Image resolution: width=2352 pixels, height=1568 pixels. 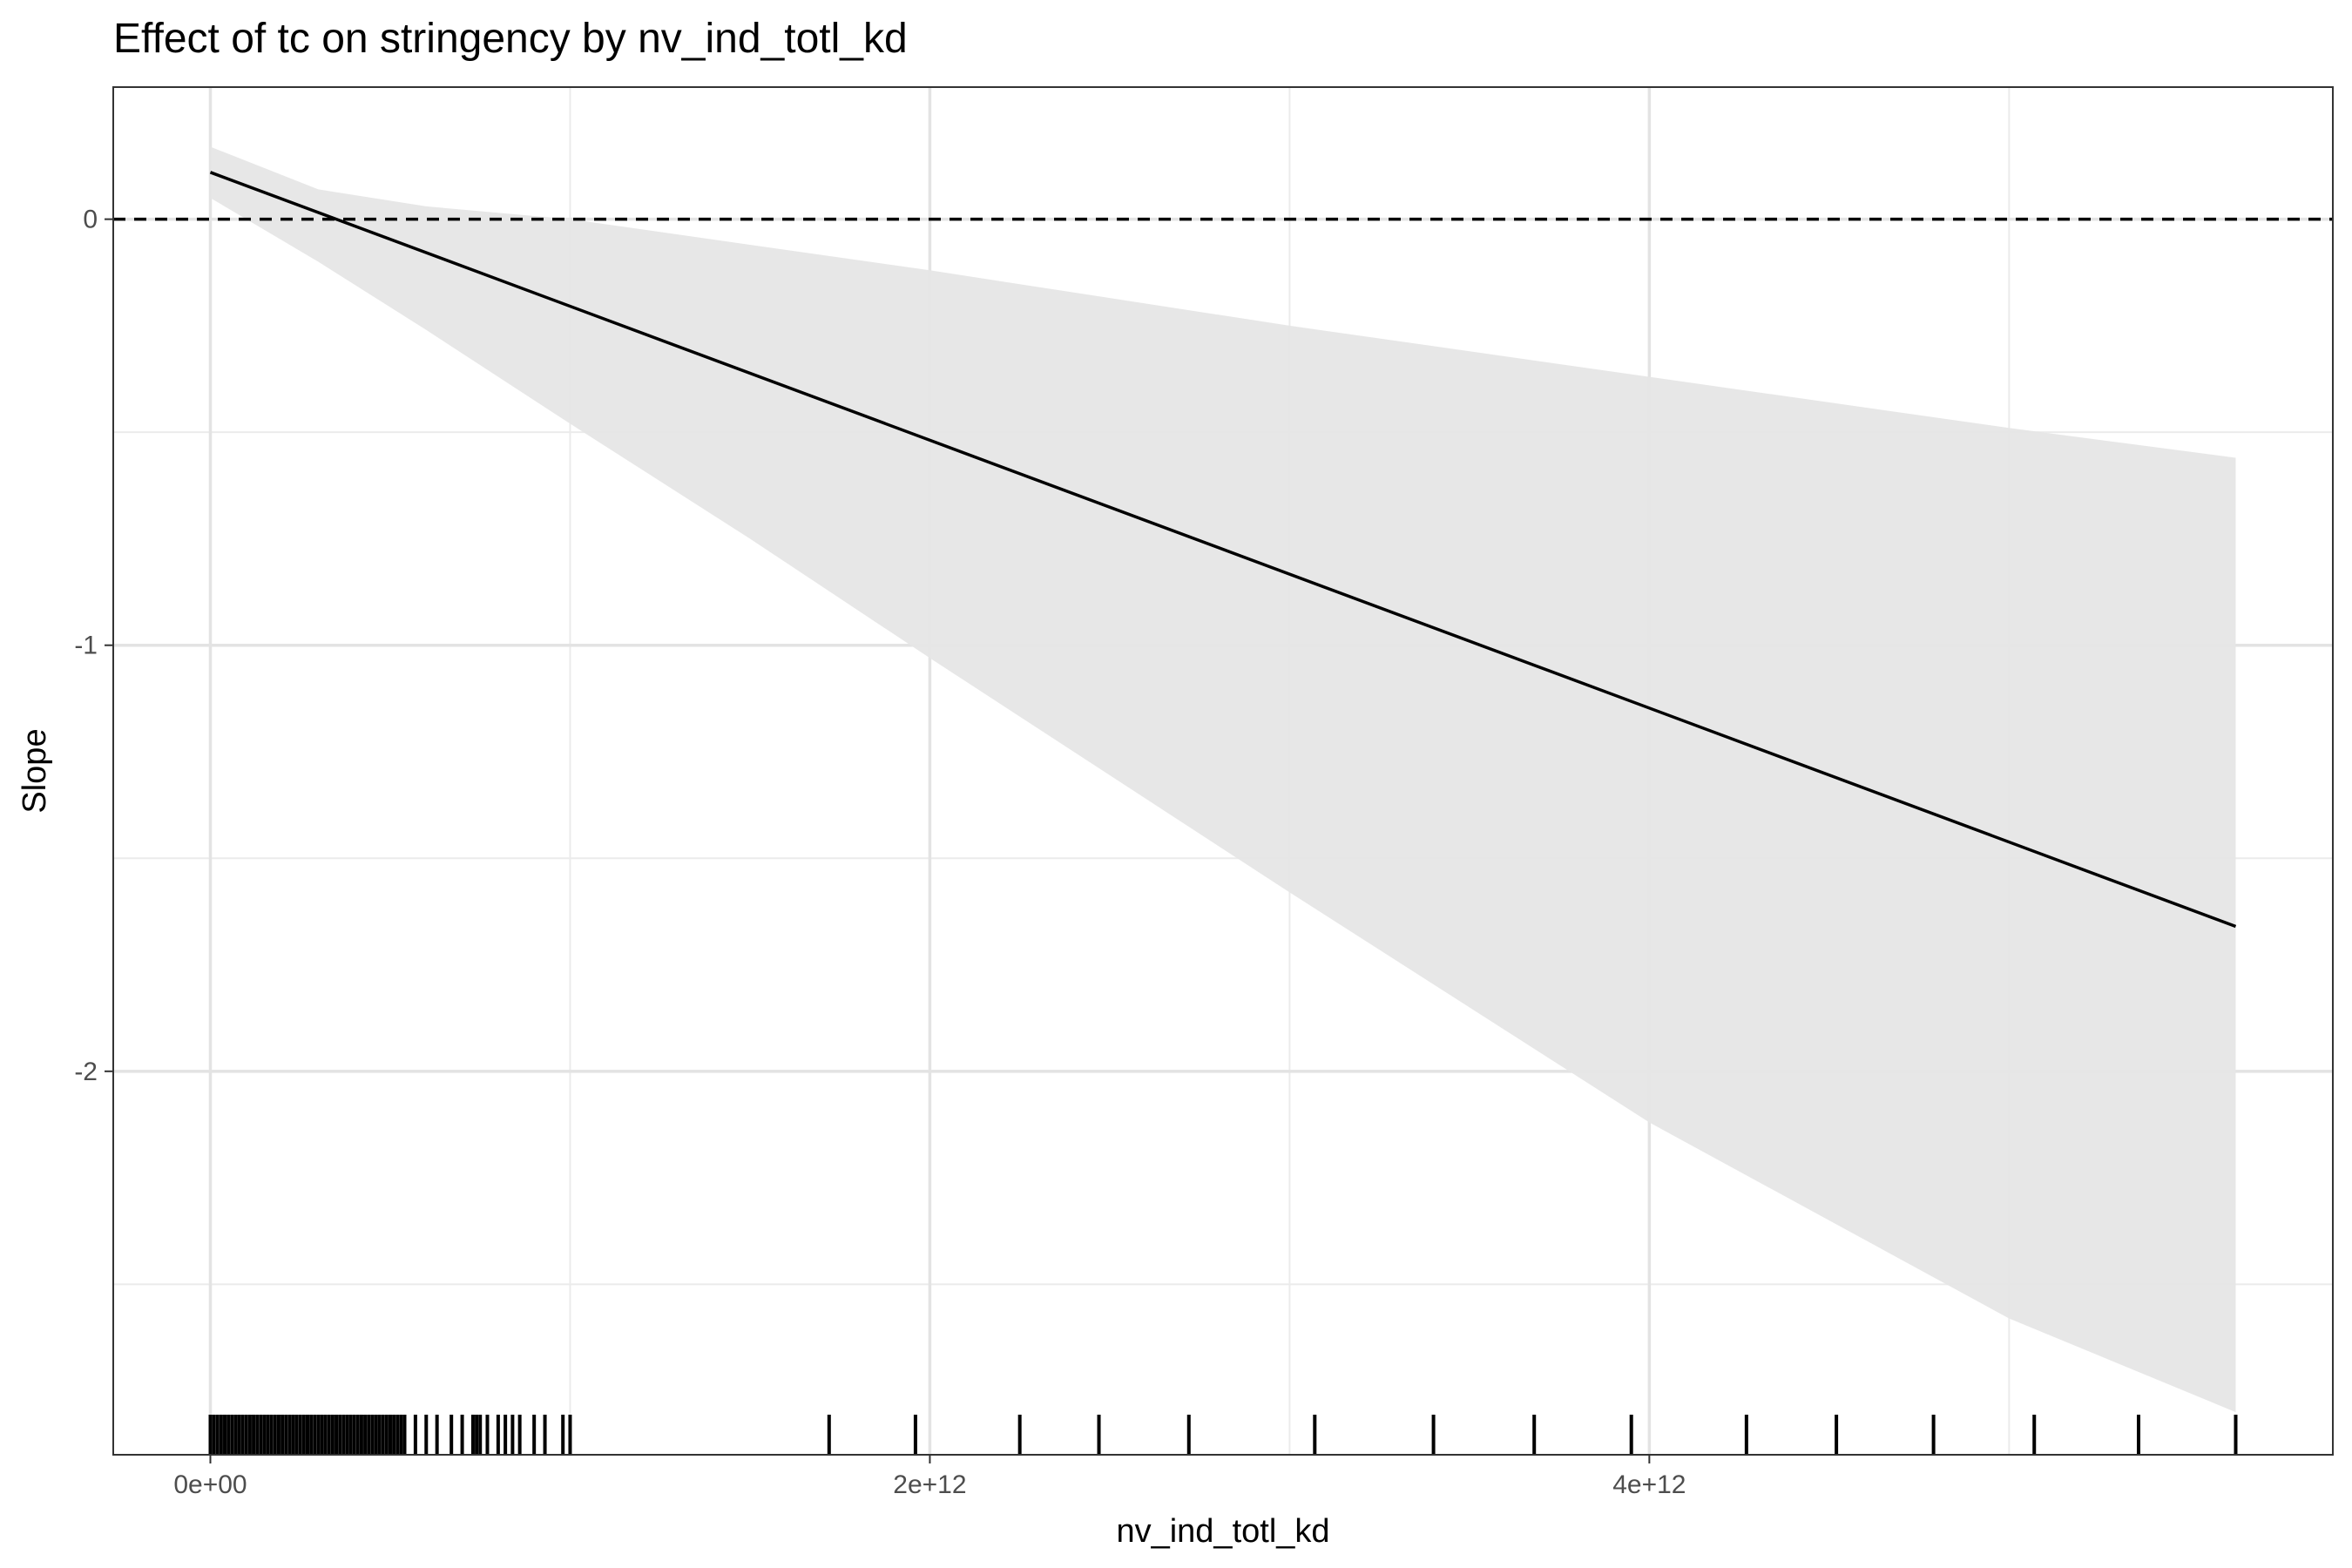 I want to click on x-tick-labels: 0e+00 2e+12 4e+12, so click(x=929, y=1484).